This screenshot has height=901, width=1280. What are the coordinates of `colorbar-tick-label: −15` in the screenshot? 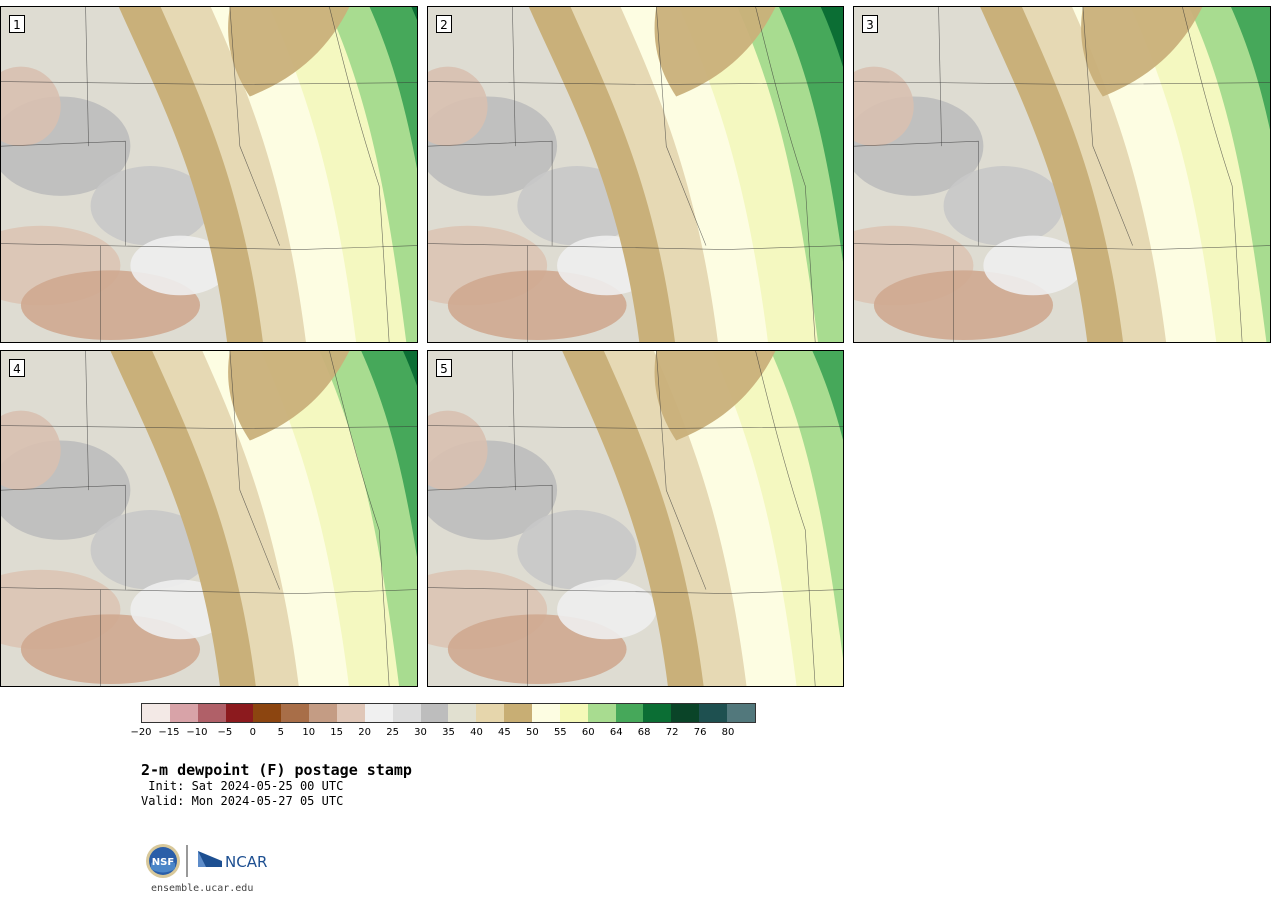 It's located at (169, 732).